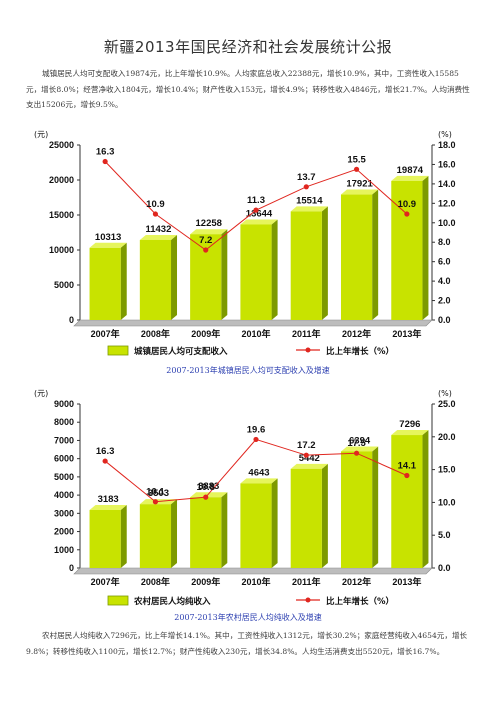 This screenshot has height=702, width=496. Describe the element at coordinates (306, 445) in the screenshot. I see `growth-label: 17.2` at that location.